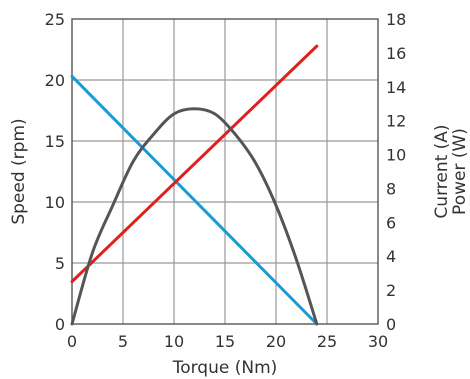 The image size is (470, 379). What do you see at coordinates (276, 341) in the screenshot?
I see `x-tick-label: 20` at bounding box center [276, 341].